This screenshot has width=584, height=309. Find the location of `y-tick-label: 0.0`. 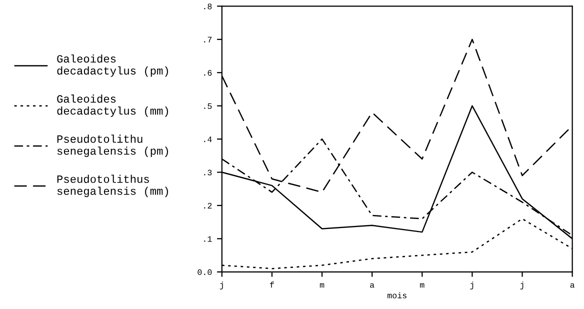

y-tick-label: 0.0 is located at coordinates (205, 272).